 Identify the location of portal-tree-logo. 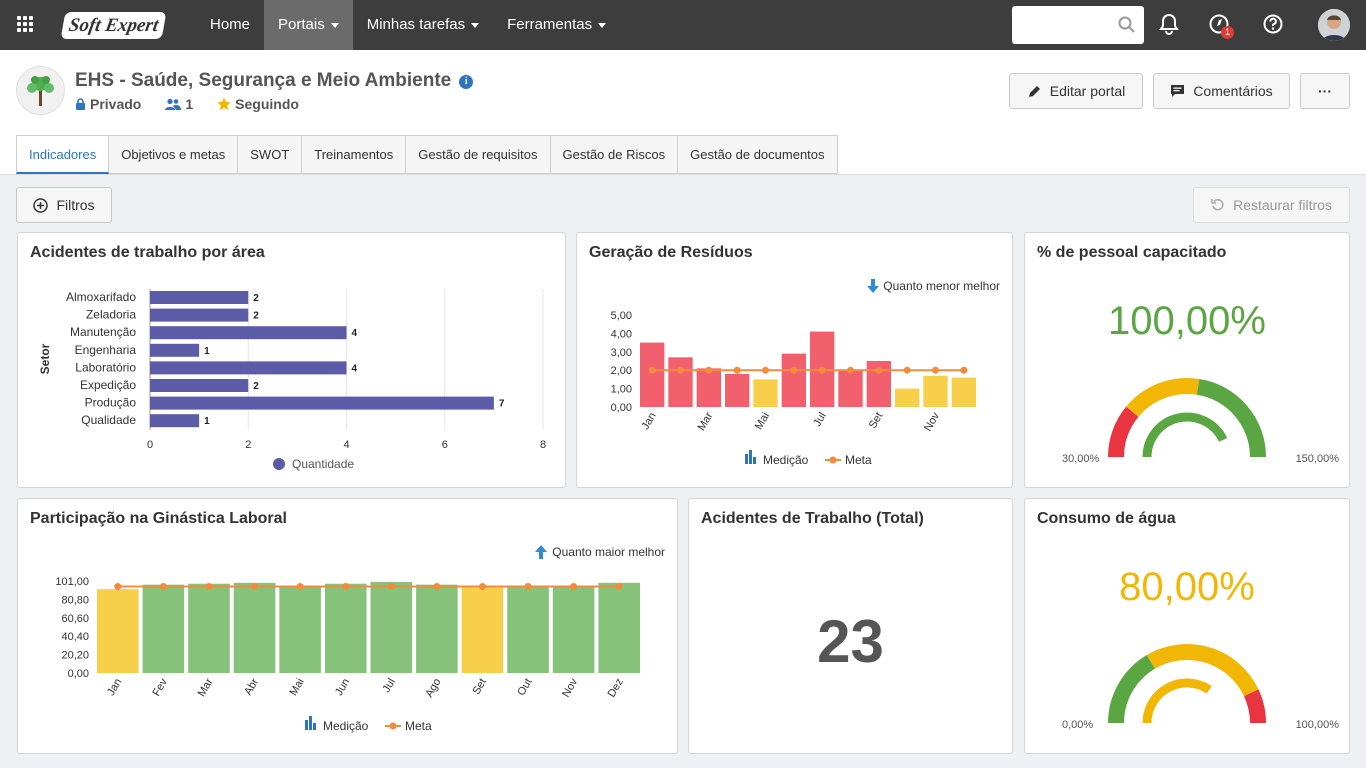
(40, 90).